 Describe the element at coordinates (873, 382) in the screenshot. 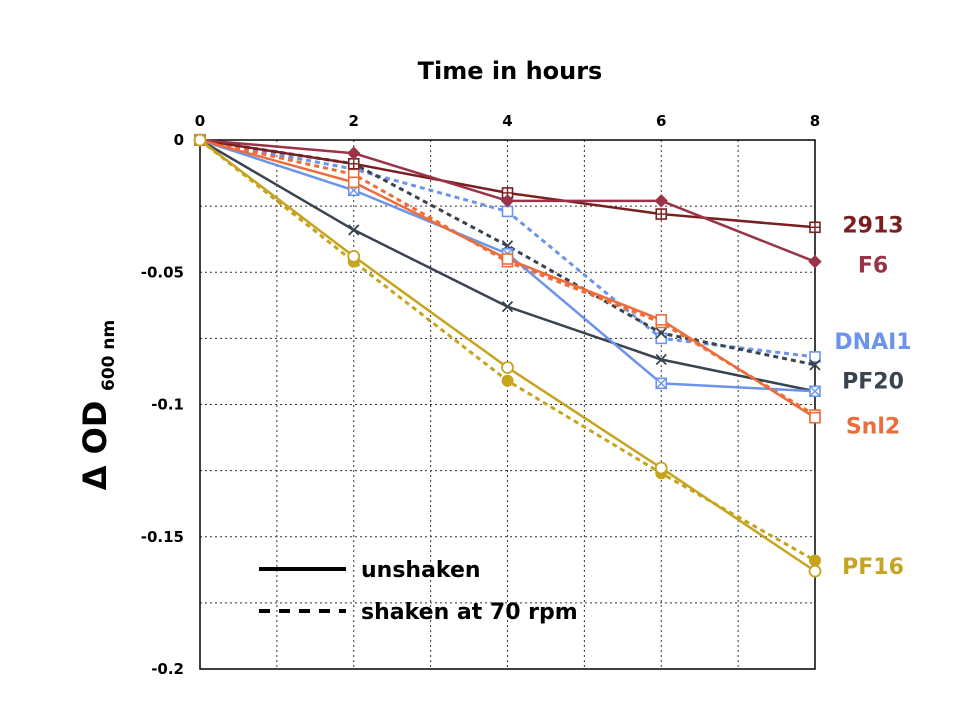

I see `series-end-label: PF20` at that location.